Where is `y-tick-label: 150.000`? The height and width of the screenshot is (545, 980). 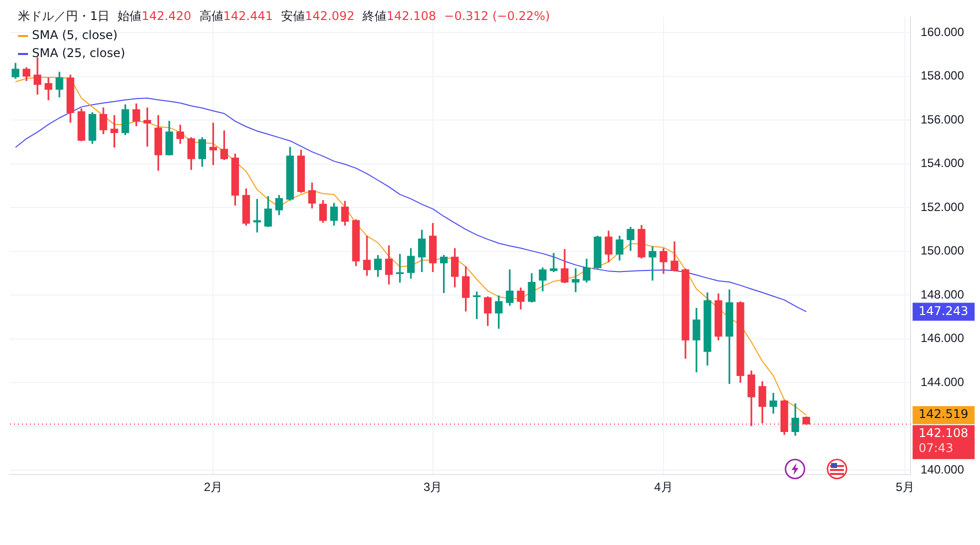
y-tick-label: 150.000 is located at coordinates (942, 251).